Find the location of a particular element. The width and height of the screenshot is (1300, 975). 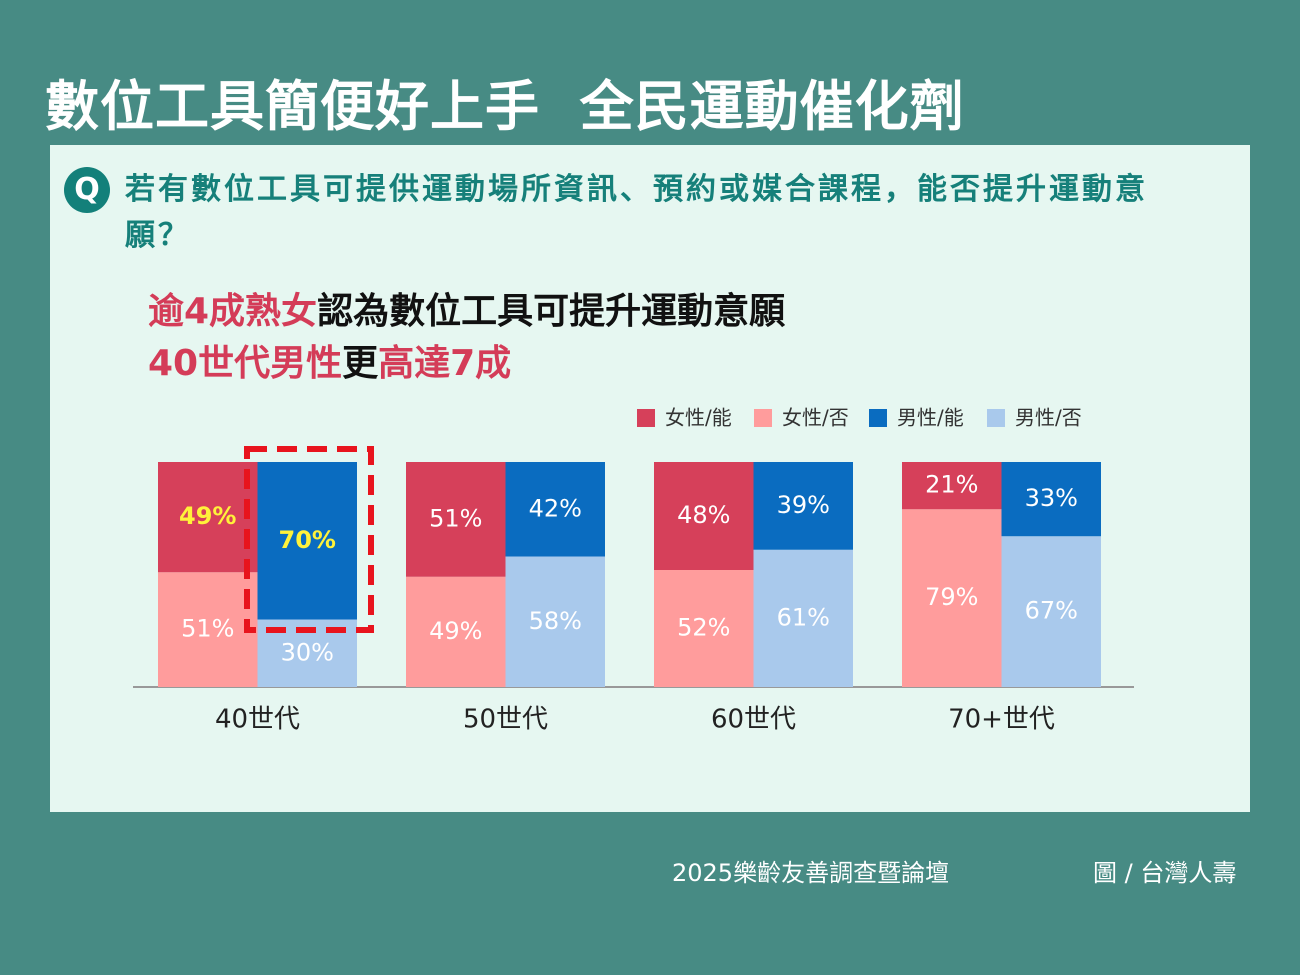

value-label: 48% is located at coordinates (703, 515).